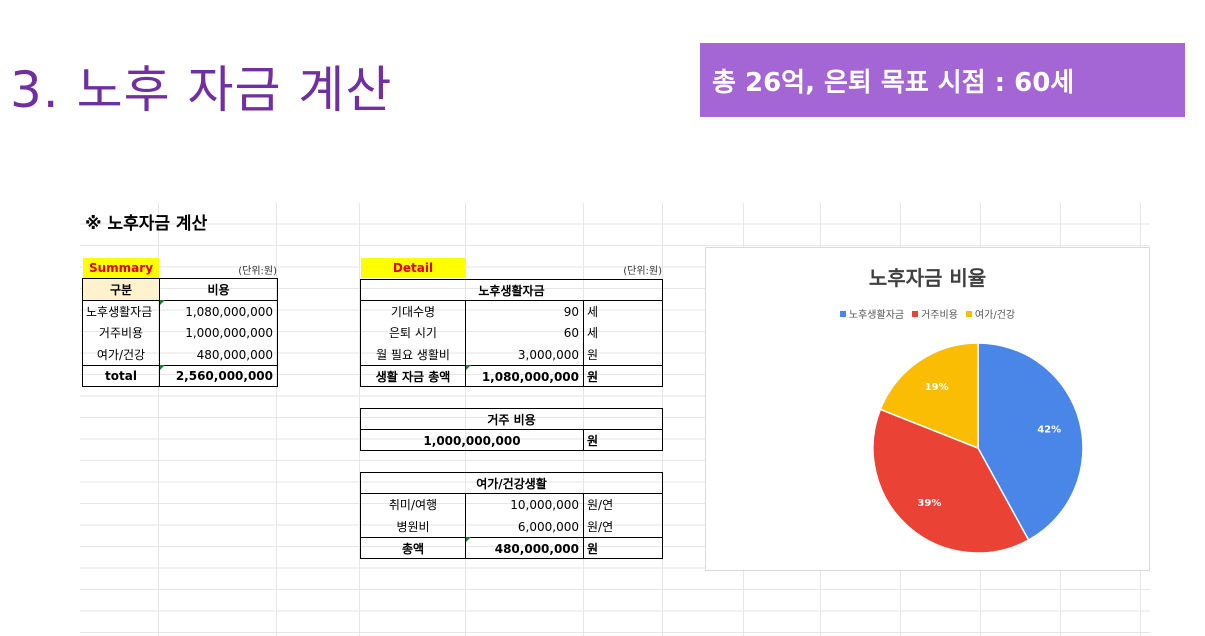 Image resolution: width=1205 pixels, height=636 pixels. Describe the element at coordinates (544, 504) in the screenshot. I see `leisure-row-value: 10,000,000` at that location.